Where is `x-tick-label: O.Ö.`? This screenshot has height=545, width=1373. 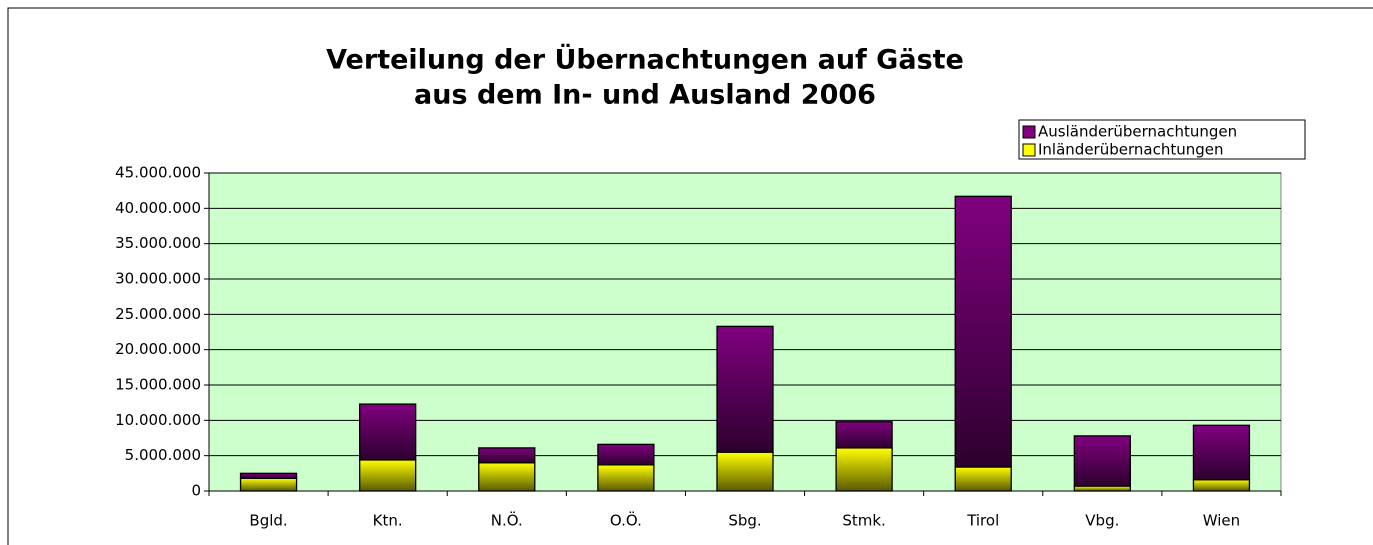 x-tick-label: O.Ö. is located at coordinates (626, 520).